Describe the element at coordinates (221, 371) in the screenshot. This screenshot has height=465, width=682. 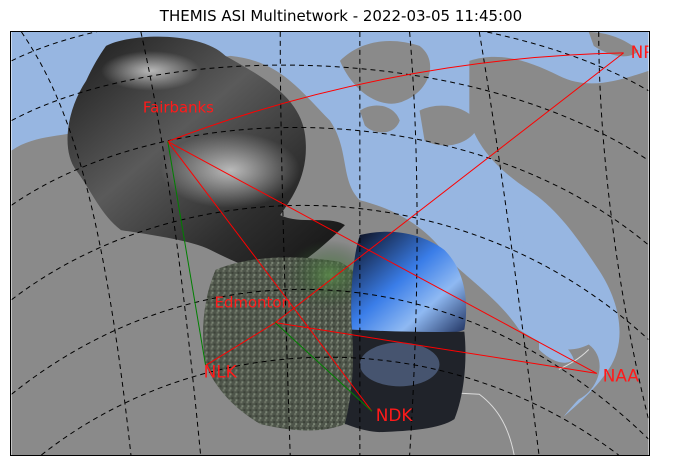
I see `label-nlk: NLK` at that location.